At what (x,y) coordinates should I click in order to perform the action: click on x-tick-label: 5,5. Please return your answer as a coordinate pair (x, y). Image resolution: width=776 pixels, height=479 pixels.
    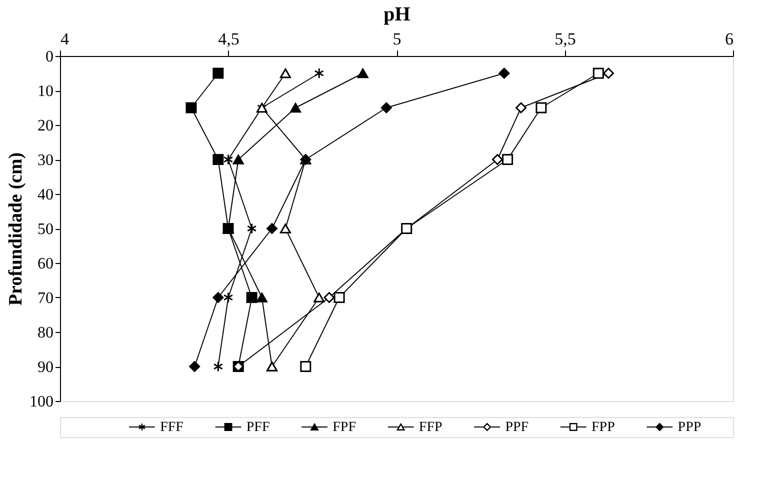
    Looking at the image, I should click on (565, 39).